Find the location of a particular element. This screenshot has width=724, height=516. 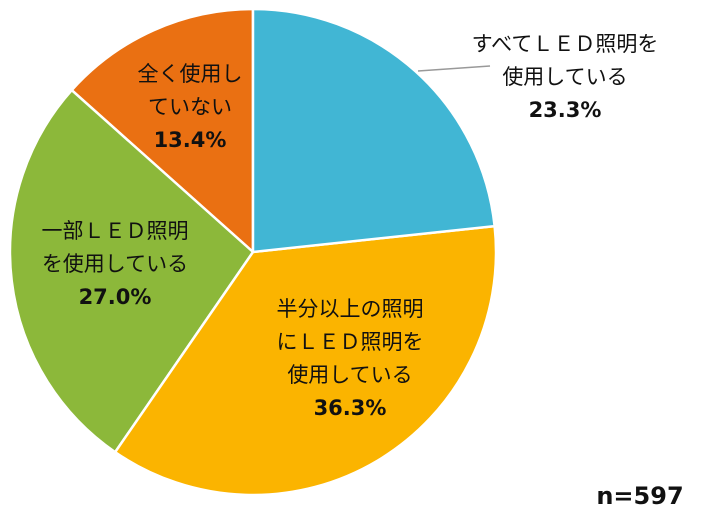

slice is located at coordinates (162, 131).